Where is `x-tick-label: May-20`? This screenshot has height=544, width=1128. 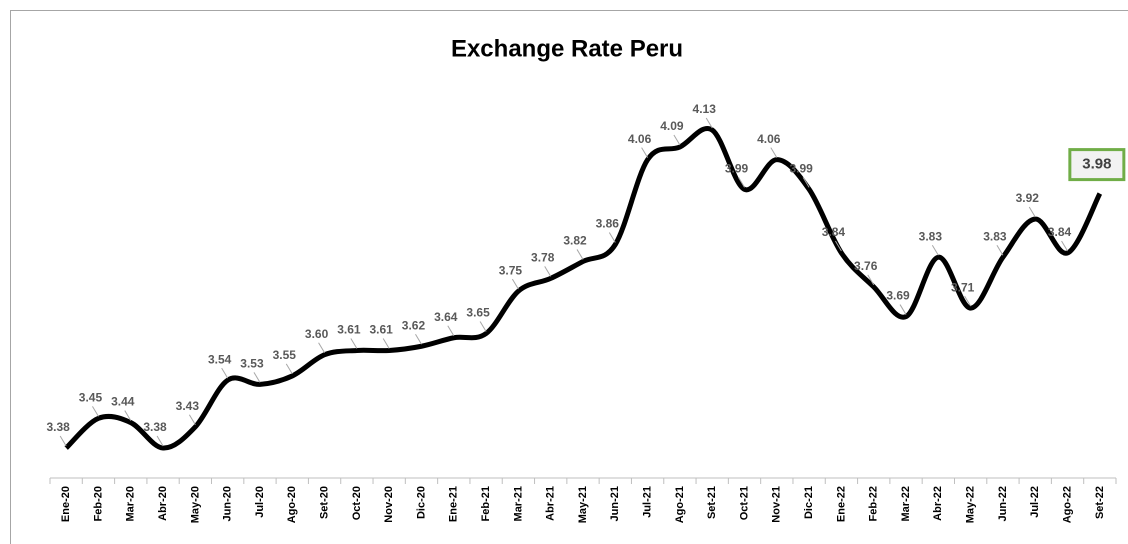
x-tick-label: May-20 is located at coordinates (195, 504).